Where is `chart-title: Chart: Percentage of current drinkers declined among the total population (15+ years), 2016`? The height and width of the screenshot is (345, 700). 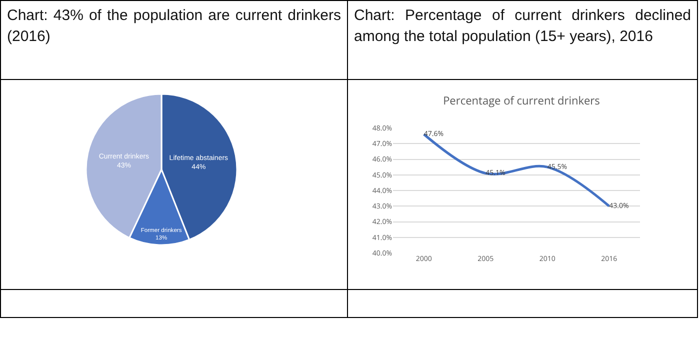 chart-title: Chart: Percentage of current drinkers declined among the total population (15+ years), 2016 is located at coordinates (522, 40).